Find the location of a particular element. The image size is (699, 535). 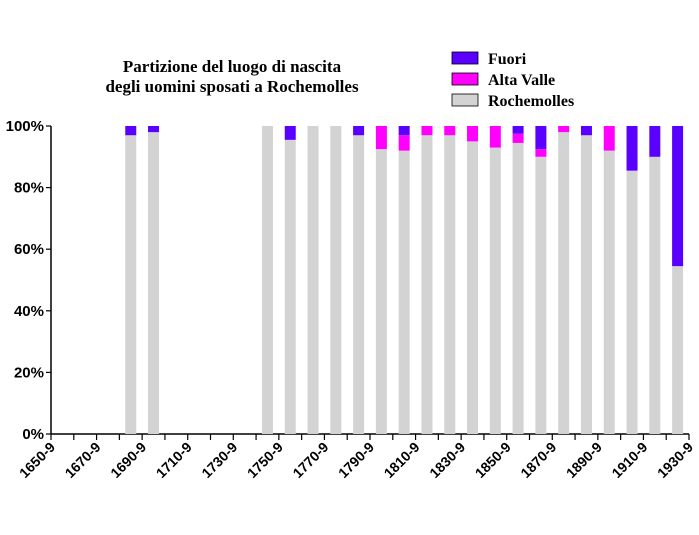

x-tick-label: 1690-9 is located at coordinates (128, 460).